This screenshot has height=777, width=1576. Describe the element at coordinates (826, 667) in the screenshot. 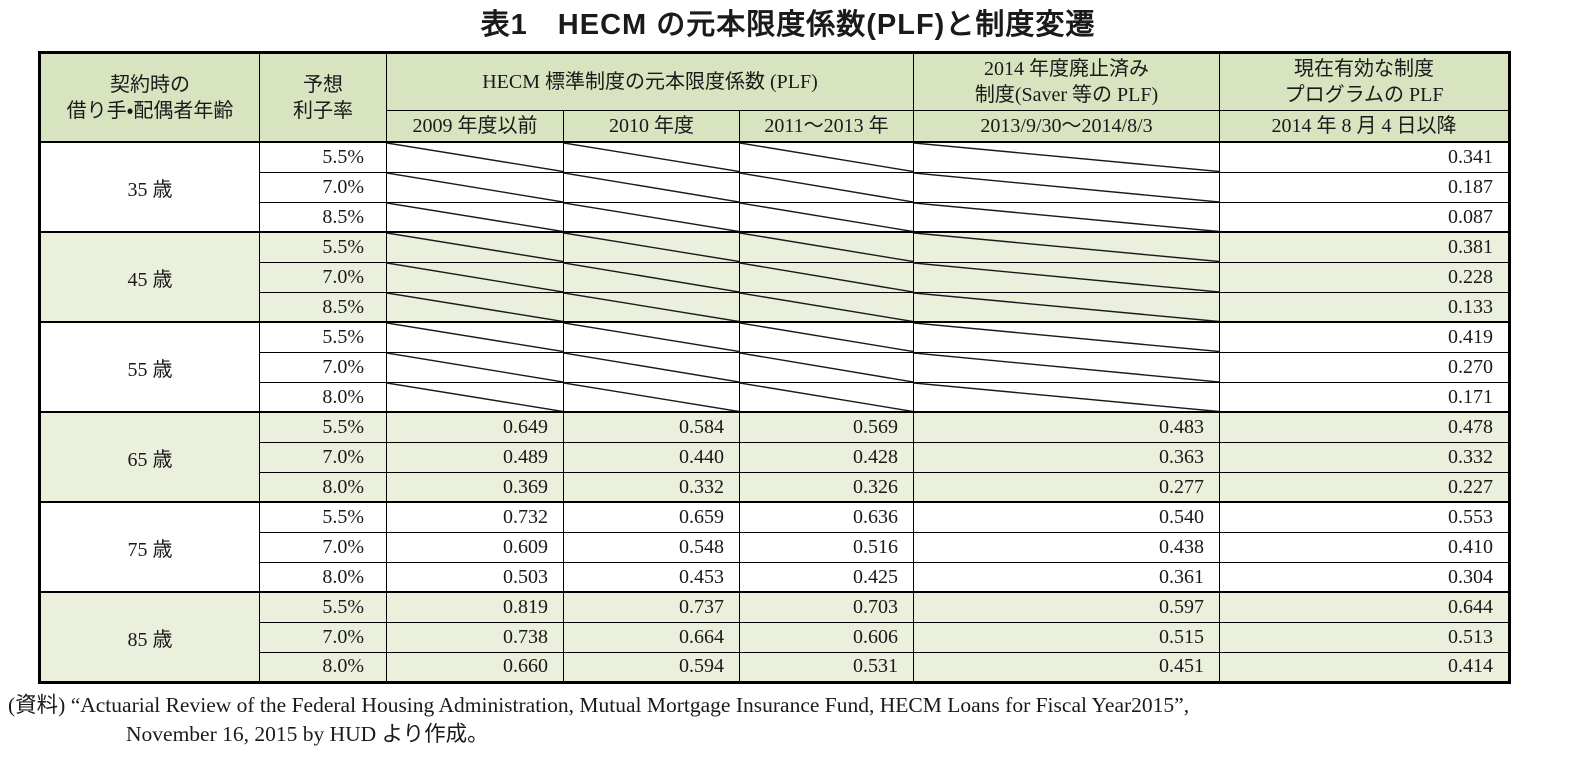

I see `plf-value-cell: 0.531` at that location.